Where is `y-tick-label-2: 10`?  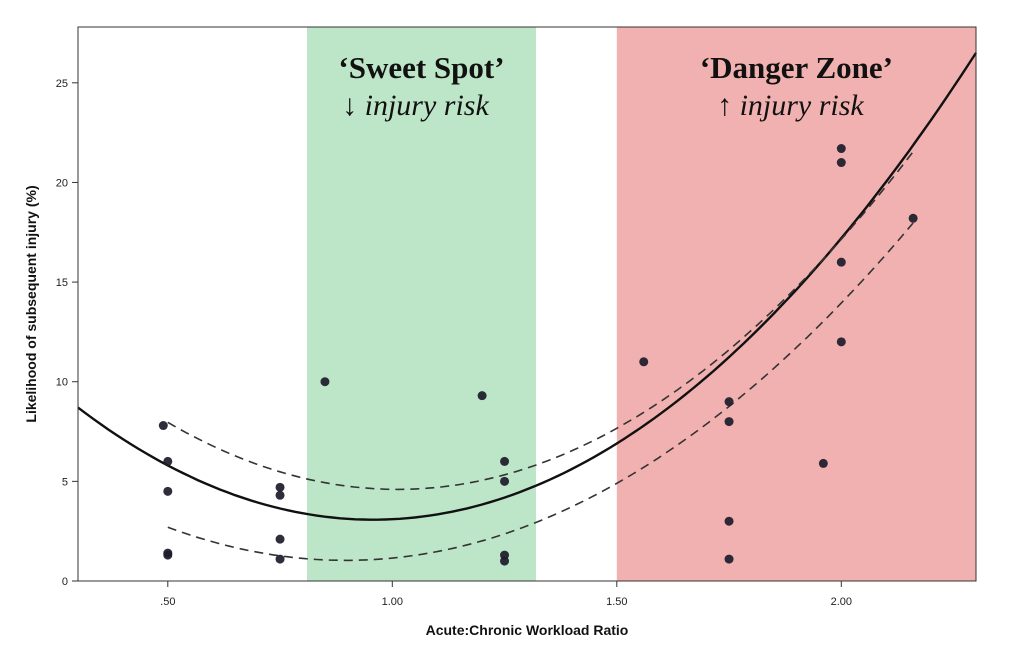
y-tick-label-2: 10 is located at coordinates (62, 383).